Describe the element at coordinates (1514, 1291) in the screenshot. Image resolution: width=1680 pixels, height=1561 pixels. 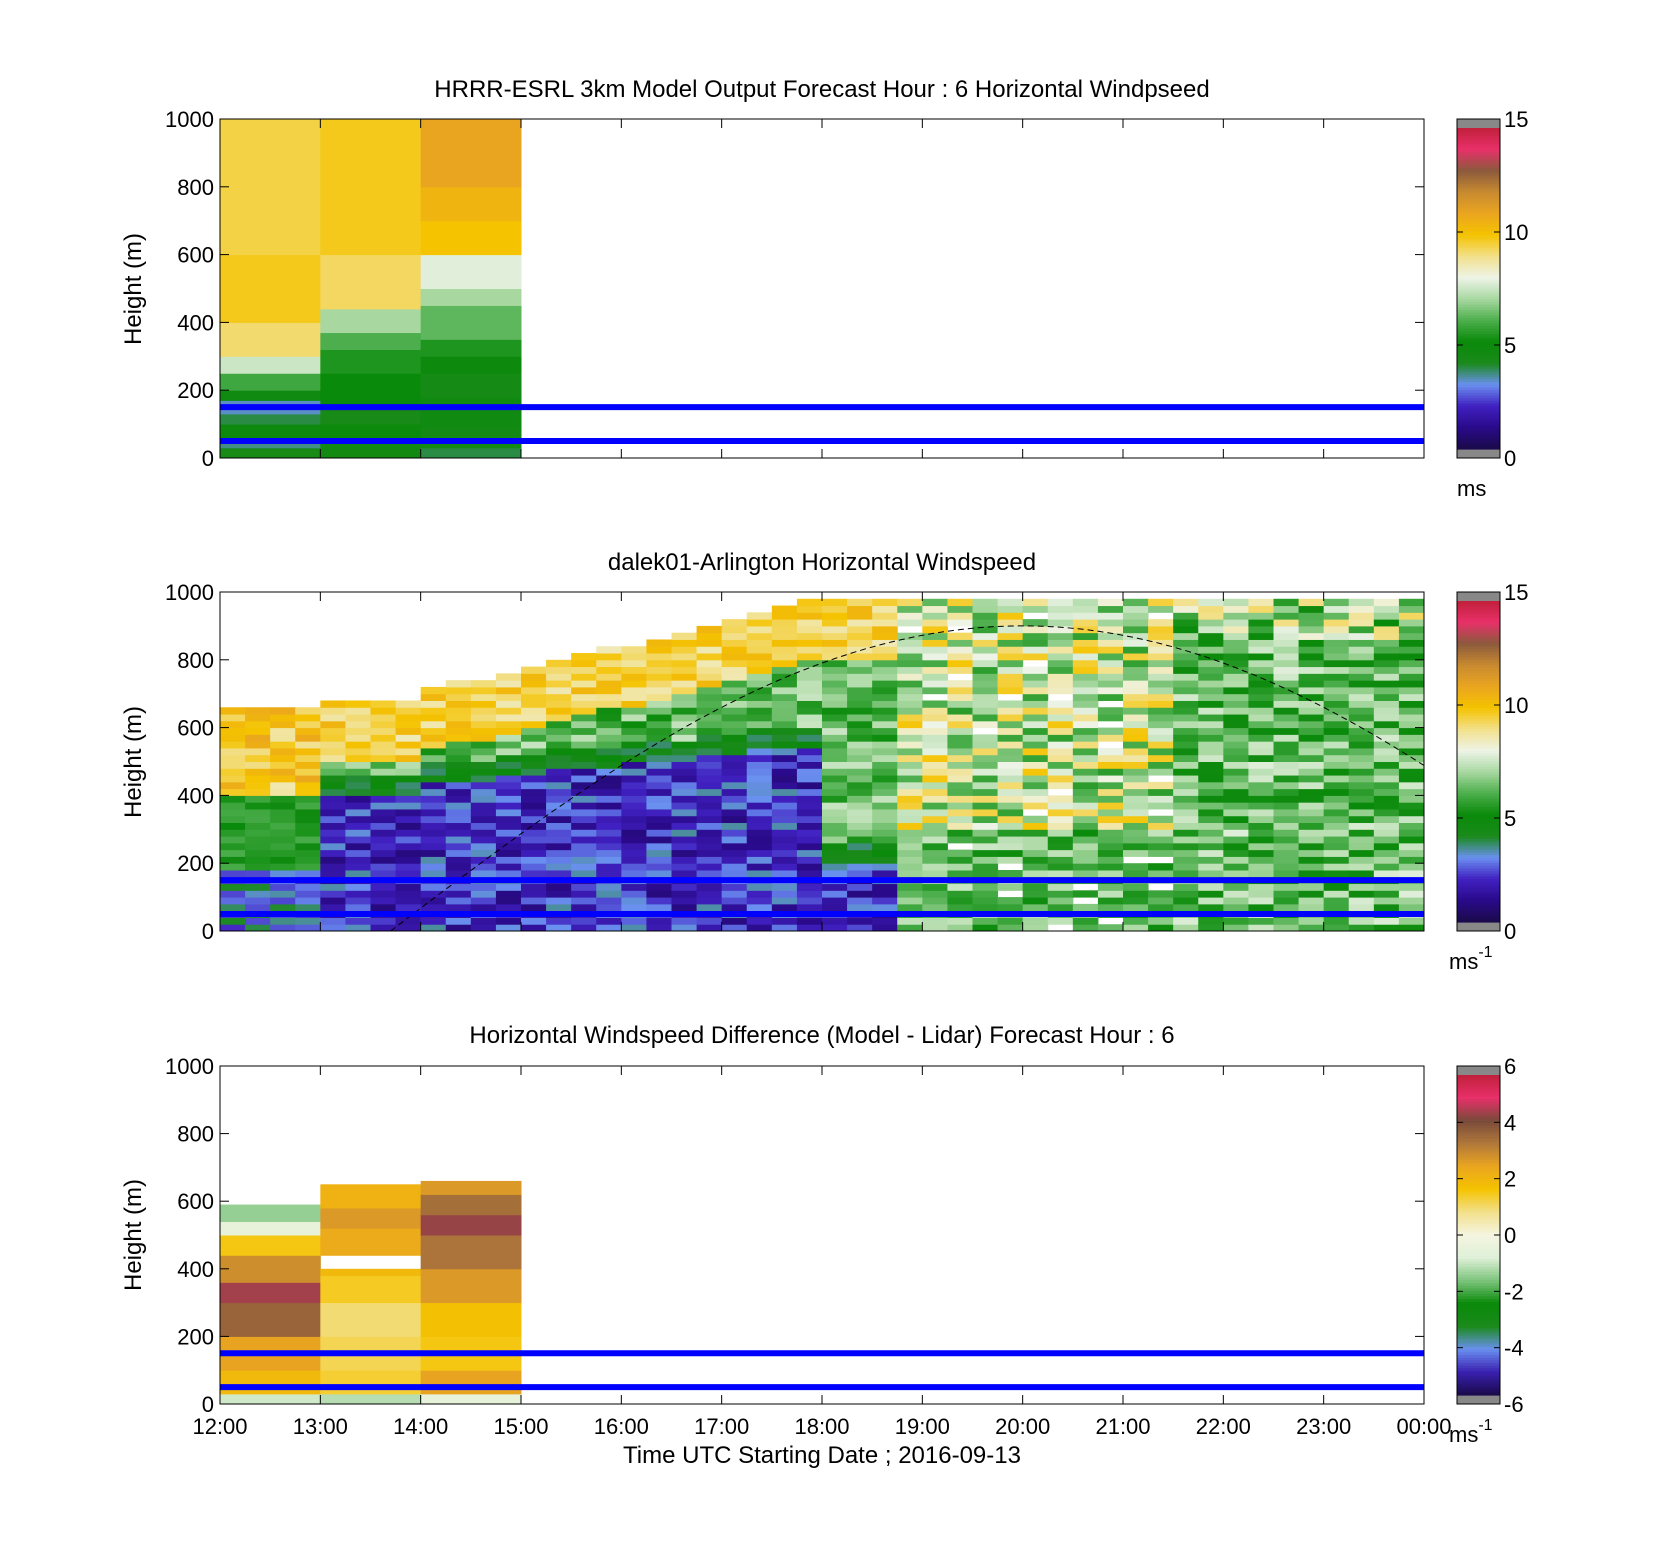
I see `colorbar-tick-label: -2` at that location.